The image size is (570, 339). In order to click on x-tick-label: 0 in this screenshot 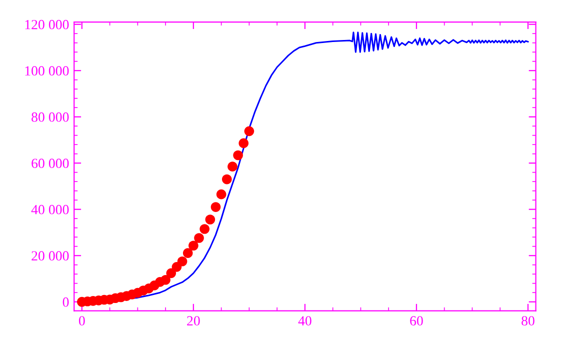, I will do `click(81, 321)`.